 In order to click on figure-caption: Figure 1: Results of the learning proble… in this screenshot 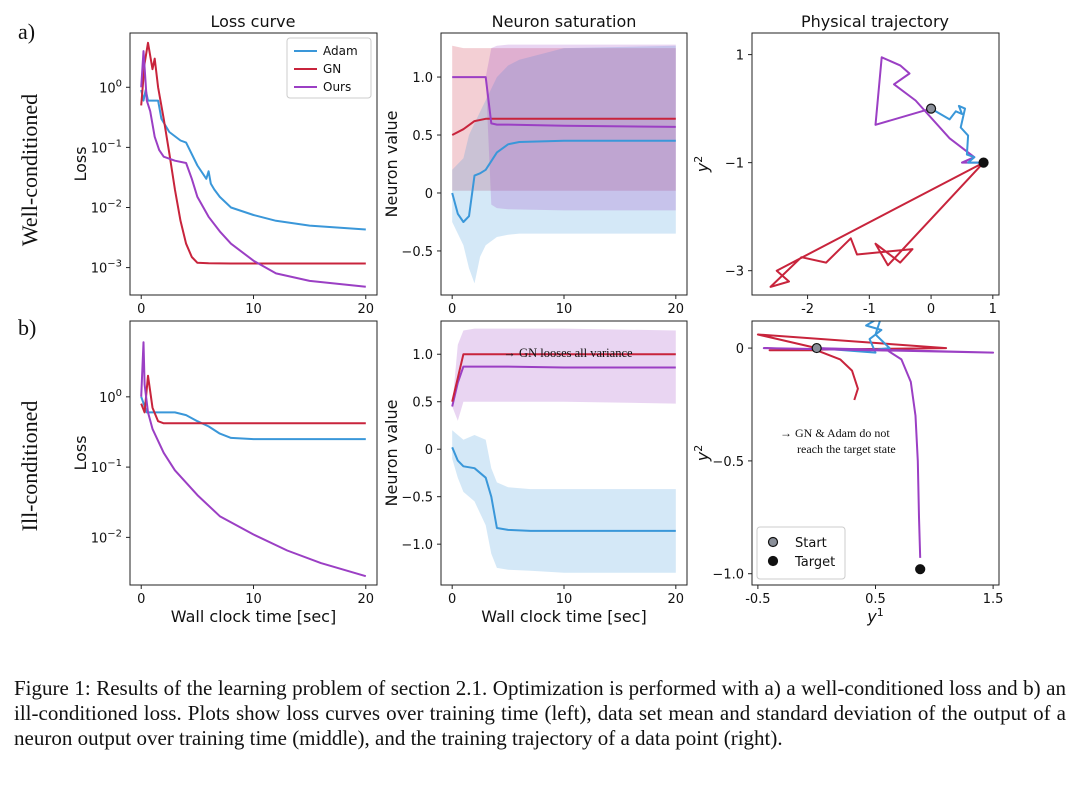, I will do `click(540, 713)`.